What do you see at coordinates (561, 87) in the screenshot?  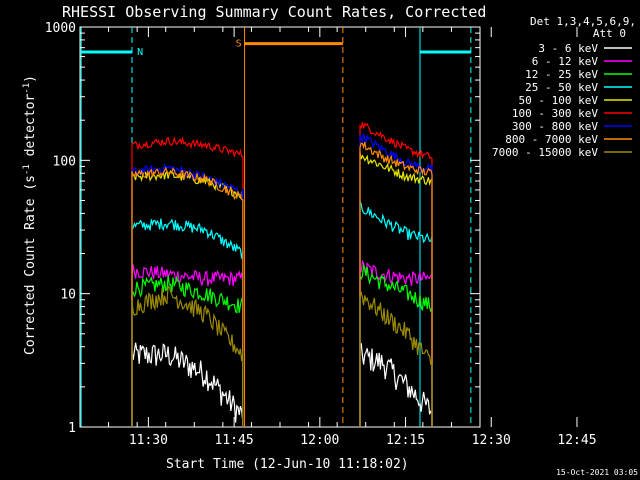 I see `legend-label-3: 25 - 50 keV` at bounding box center [561, 87].